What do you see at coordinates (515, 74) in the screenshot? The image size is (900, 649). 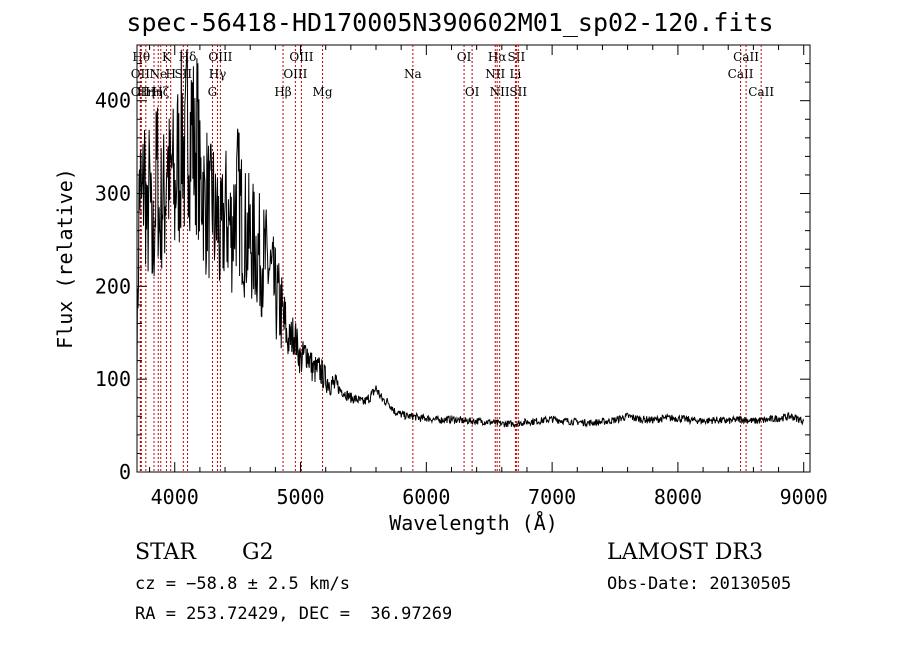 I see `spectral-line-label: Li` at bounding box center [515, 74].